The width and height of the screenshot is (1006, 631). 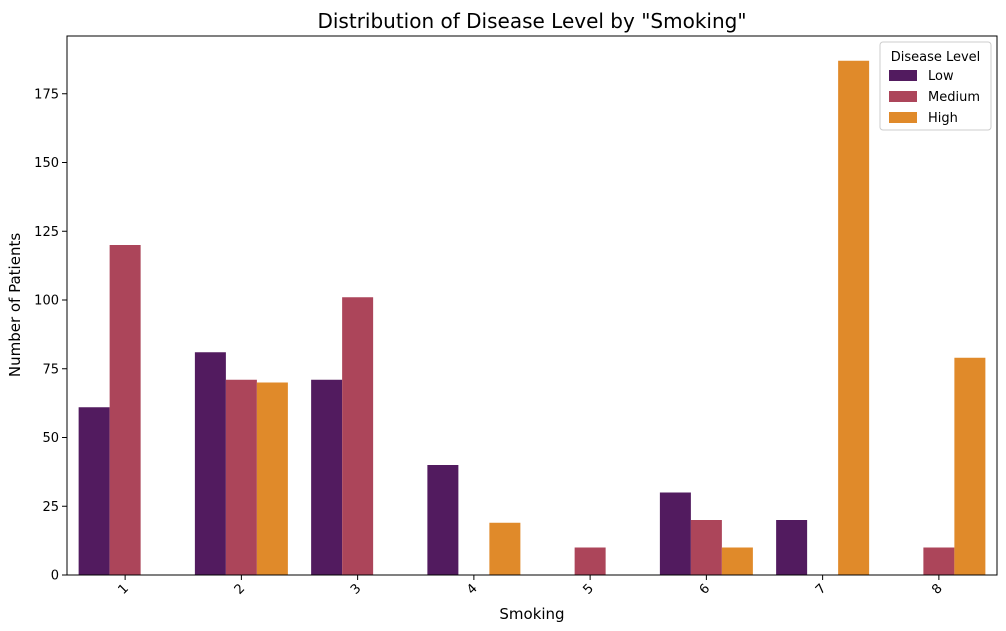 I want to click on y-tick-label-125: 125, so click(x=46, y=232).